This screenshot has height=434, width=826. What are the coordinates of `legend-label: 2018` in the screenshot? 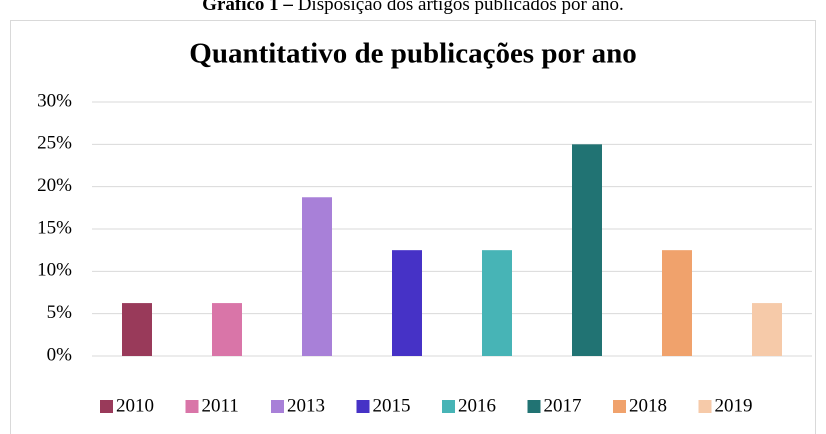 It's located at (648, 405).